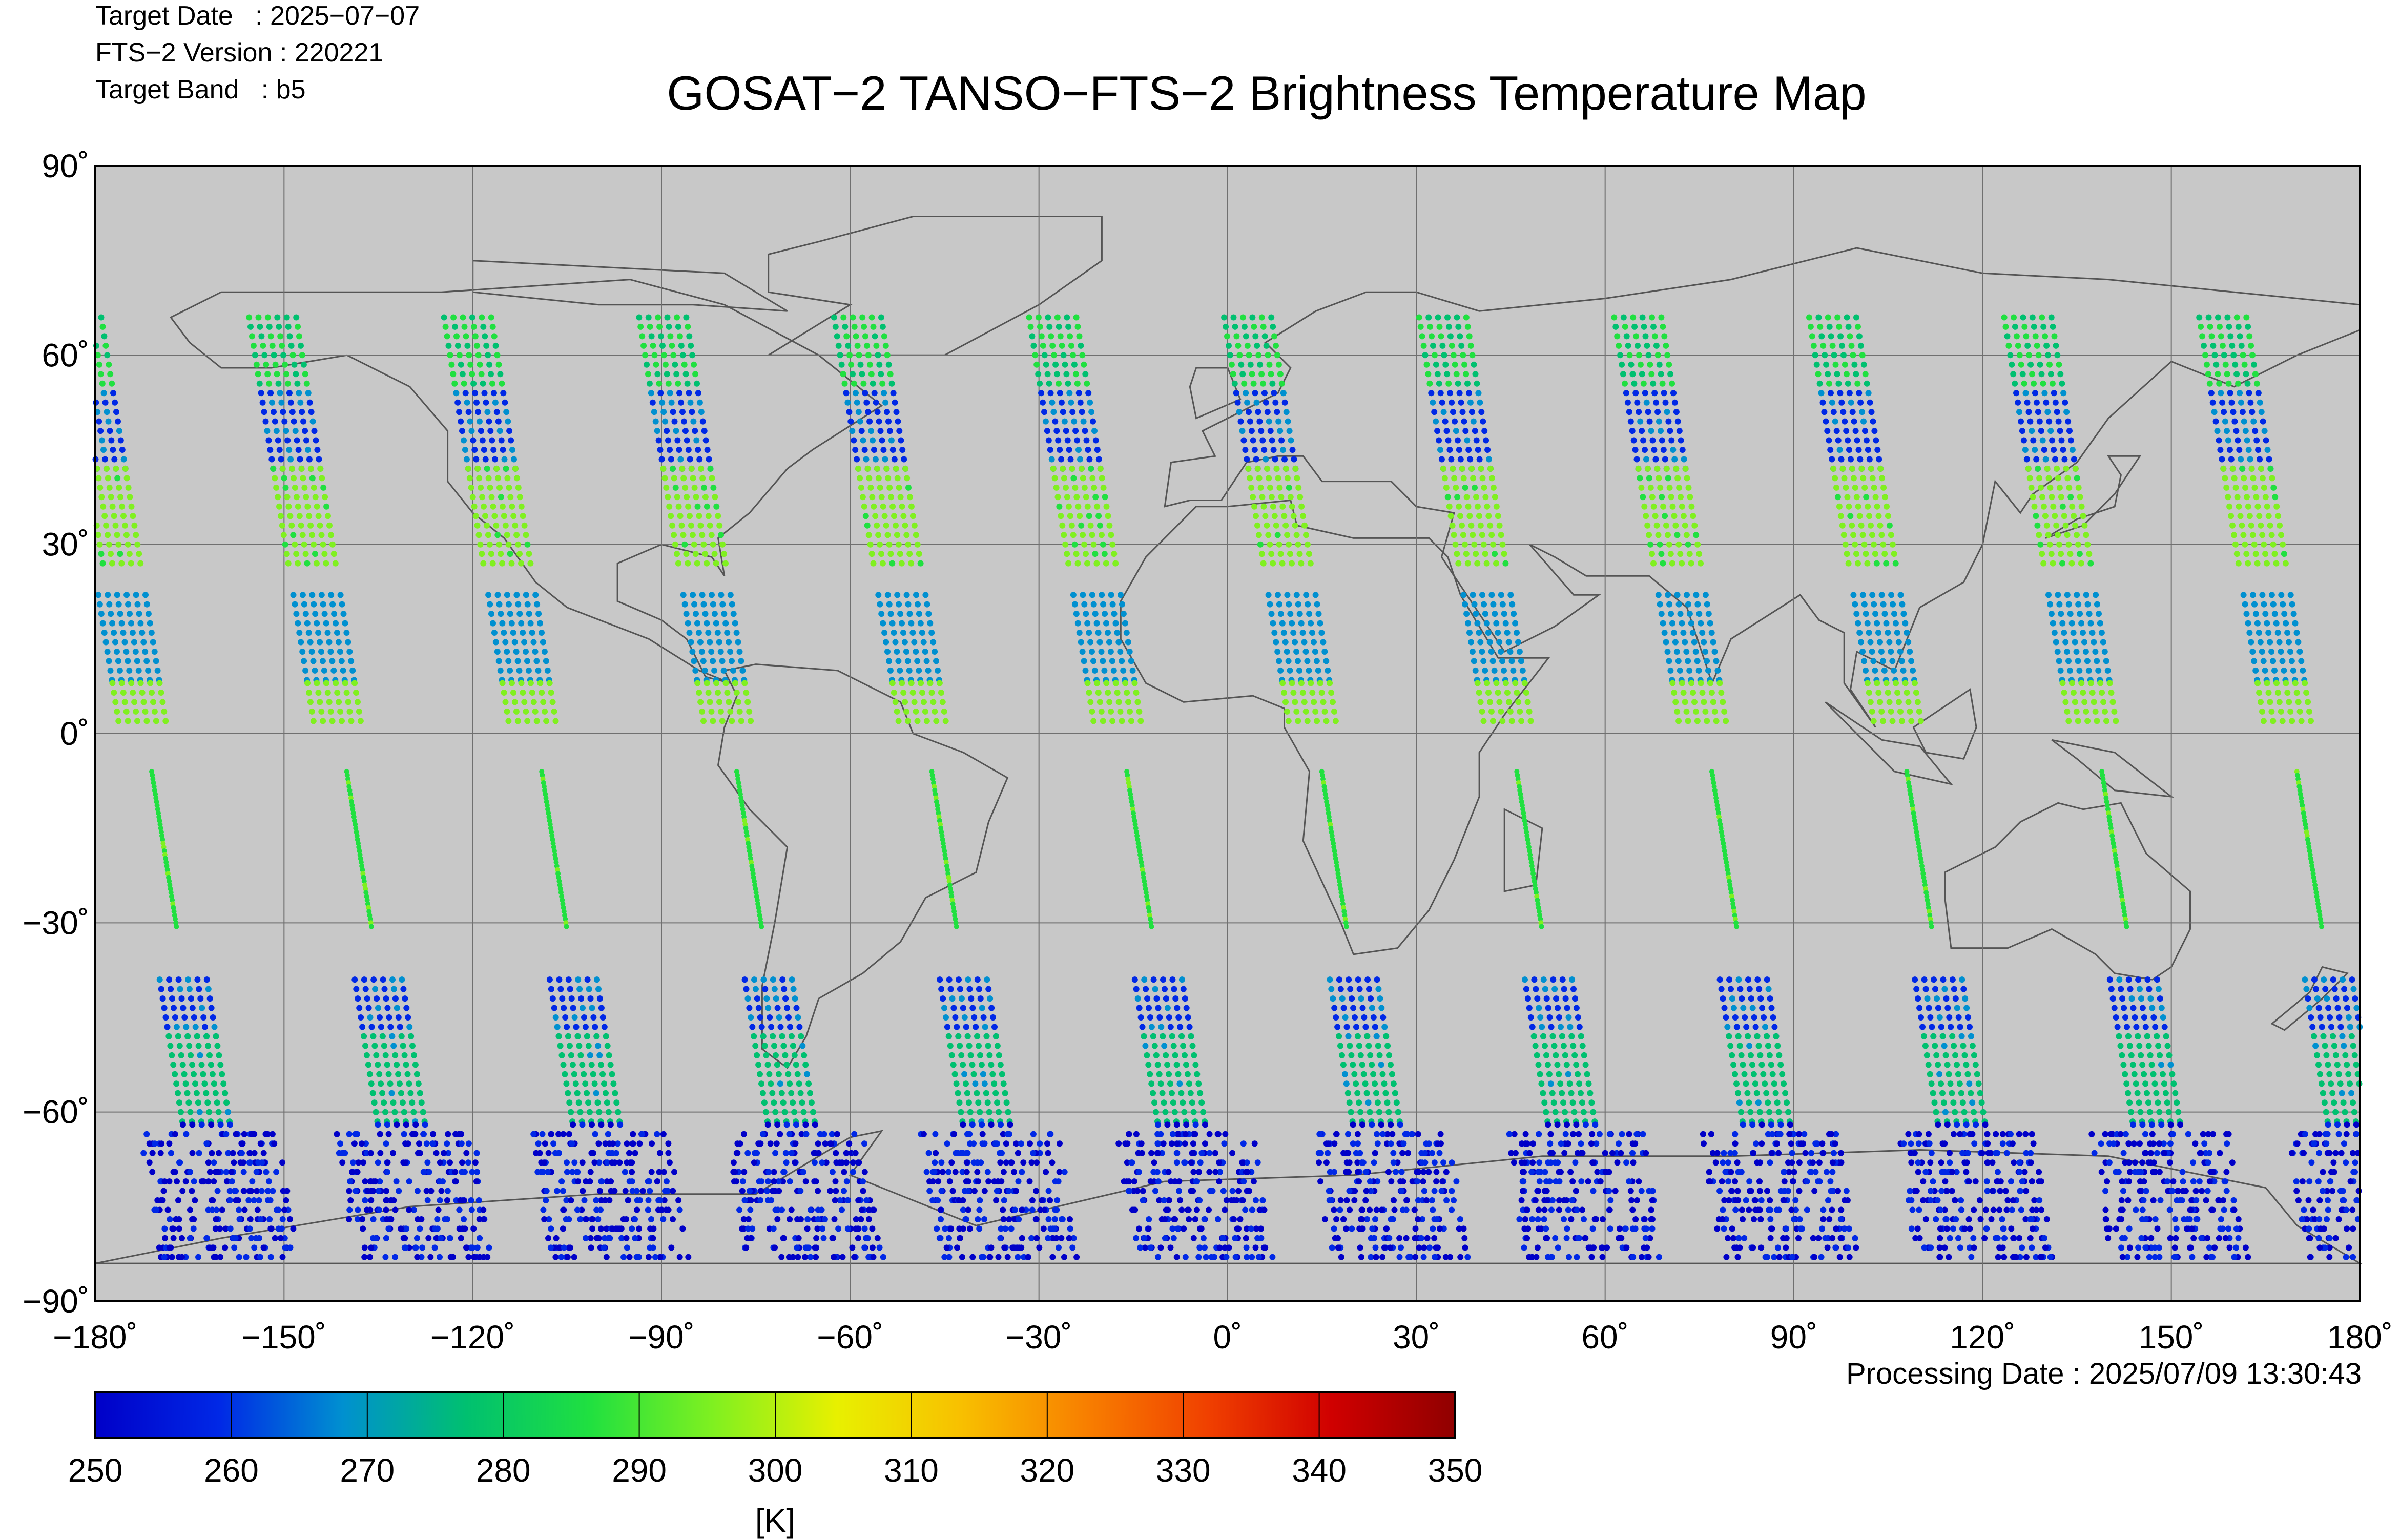  Describe the element at coordinates (239, 53) in the screenshot. I see `header-version: FTS−2 Version : 220221` at that location.